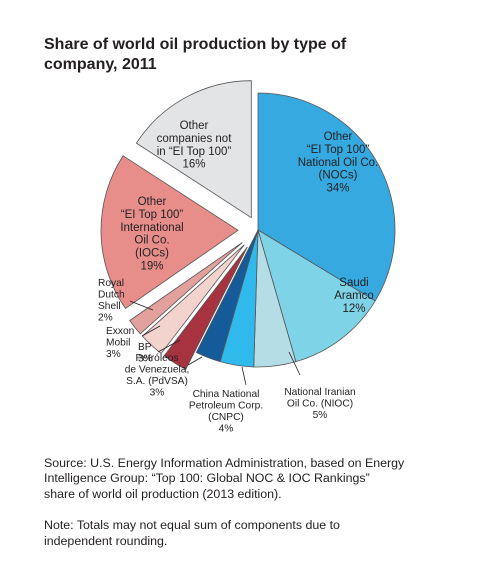  Describe the element at coordinates (120, 343) in the screenshot. I see `slice-label: Exxon Mobil 3%` at that location.